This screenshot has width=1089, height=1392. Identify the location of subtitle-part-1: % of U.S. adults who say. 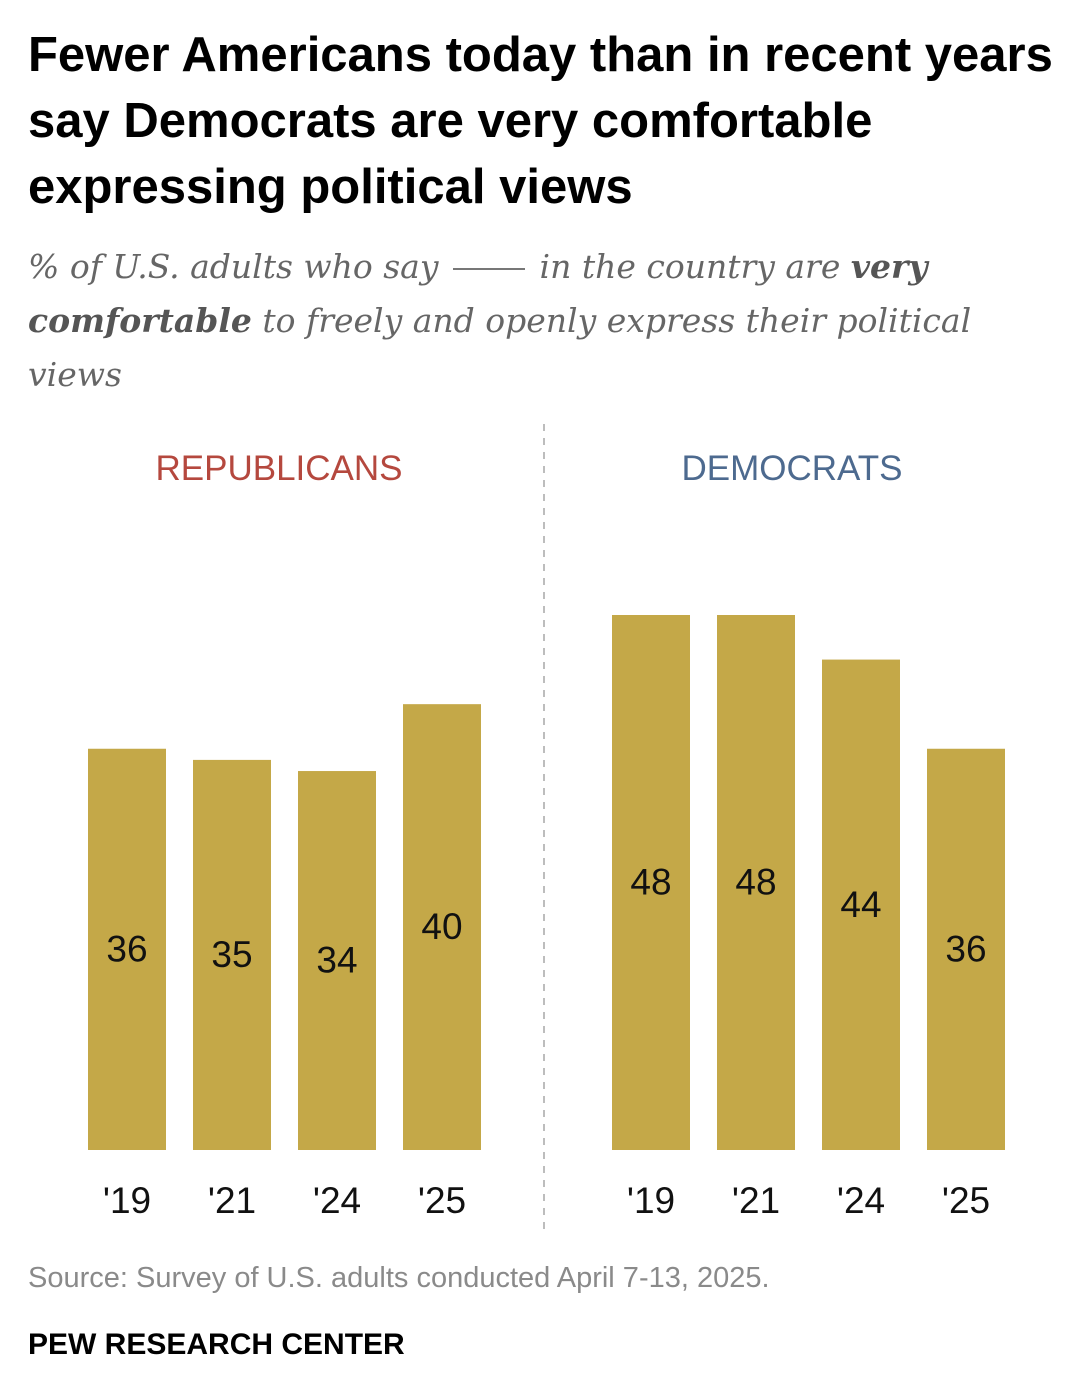
(233, 266).